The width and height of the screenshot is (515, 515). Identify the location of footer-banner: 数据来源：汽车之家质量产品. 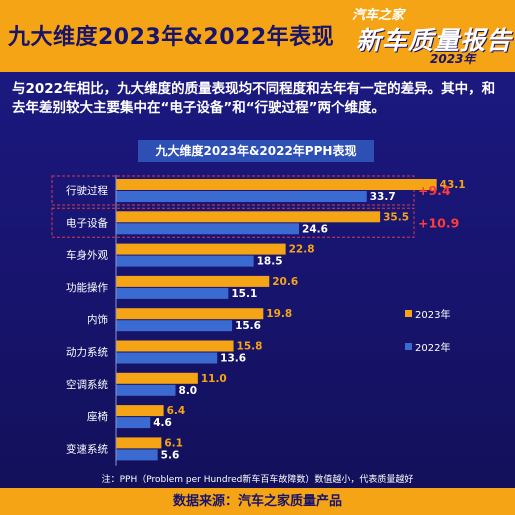
(257, 501).